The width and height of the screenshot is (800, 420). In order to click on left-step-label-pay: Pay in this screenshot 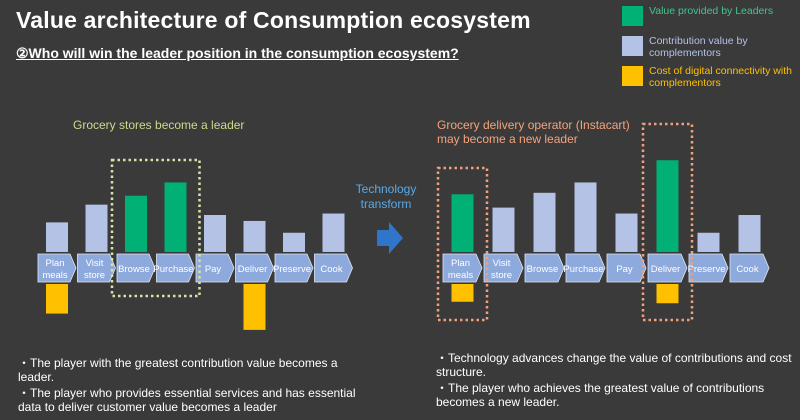, I will do `click(213, 269)`.